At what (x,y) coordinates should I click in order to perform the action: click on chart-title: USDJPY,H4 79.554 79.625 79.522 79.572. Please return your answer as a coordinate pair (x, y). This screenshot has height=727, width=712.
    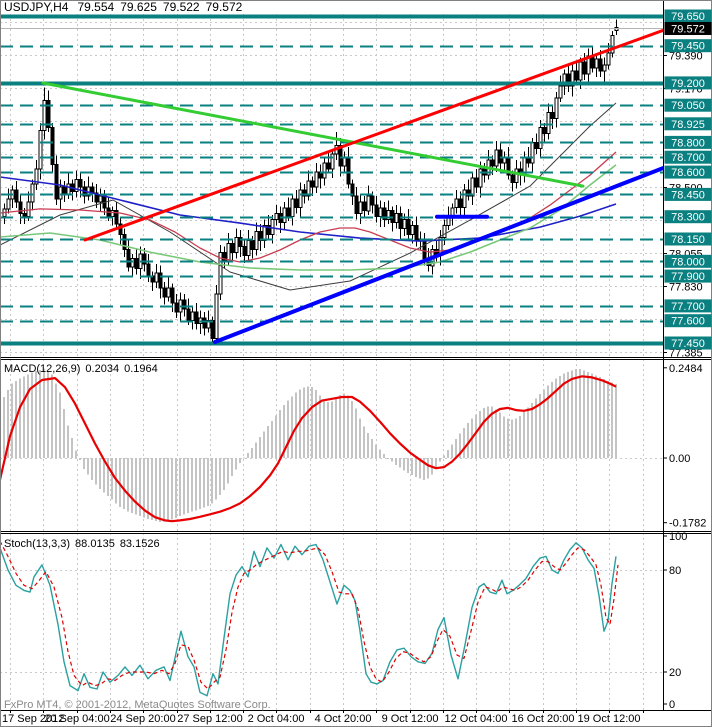
    Looking at the image, I should click on (123, 7).